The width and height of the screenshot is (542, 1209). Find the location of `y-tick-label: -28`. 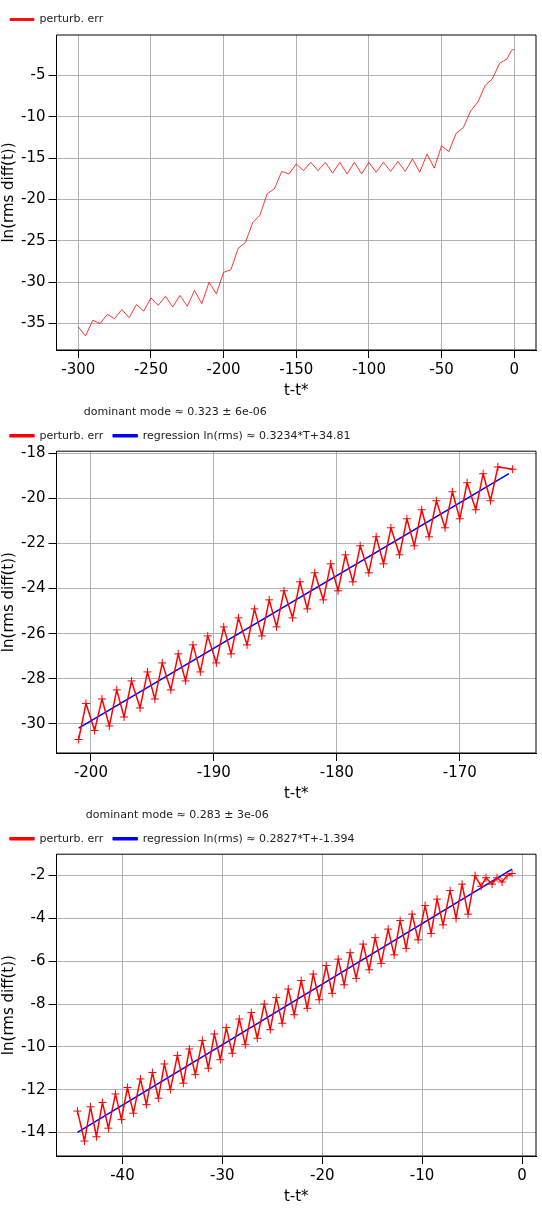

y-tick-label: -28 is located at coordinates (33, 677).